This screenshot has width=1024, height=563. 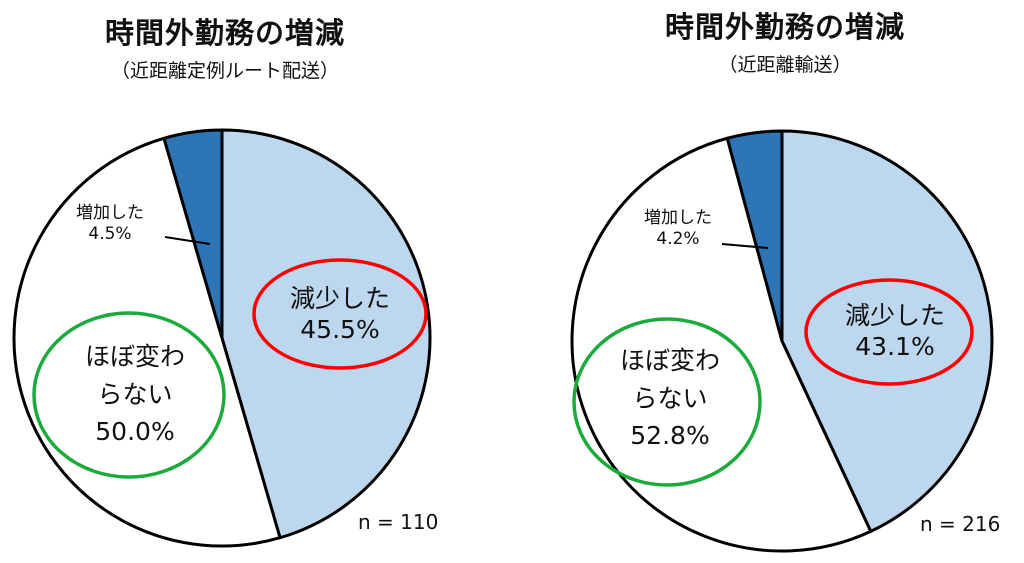 I want to click on chart2-subtitle: （近距離輸送）, so click(x=785, y=65).